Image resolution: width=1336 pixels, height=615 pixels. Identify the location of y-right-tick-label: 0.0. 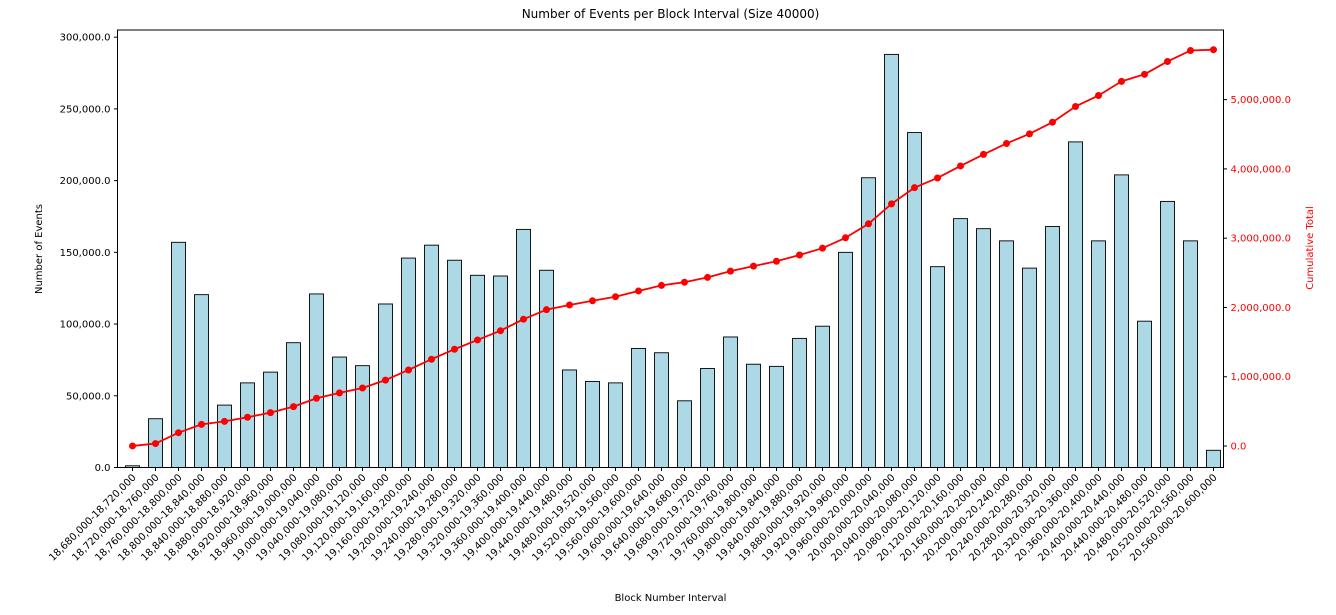
(1239, 447).